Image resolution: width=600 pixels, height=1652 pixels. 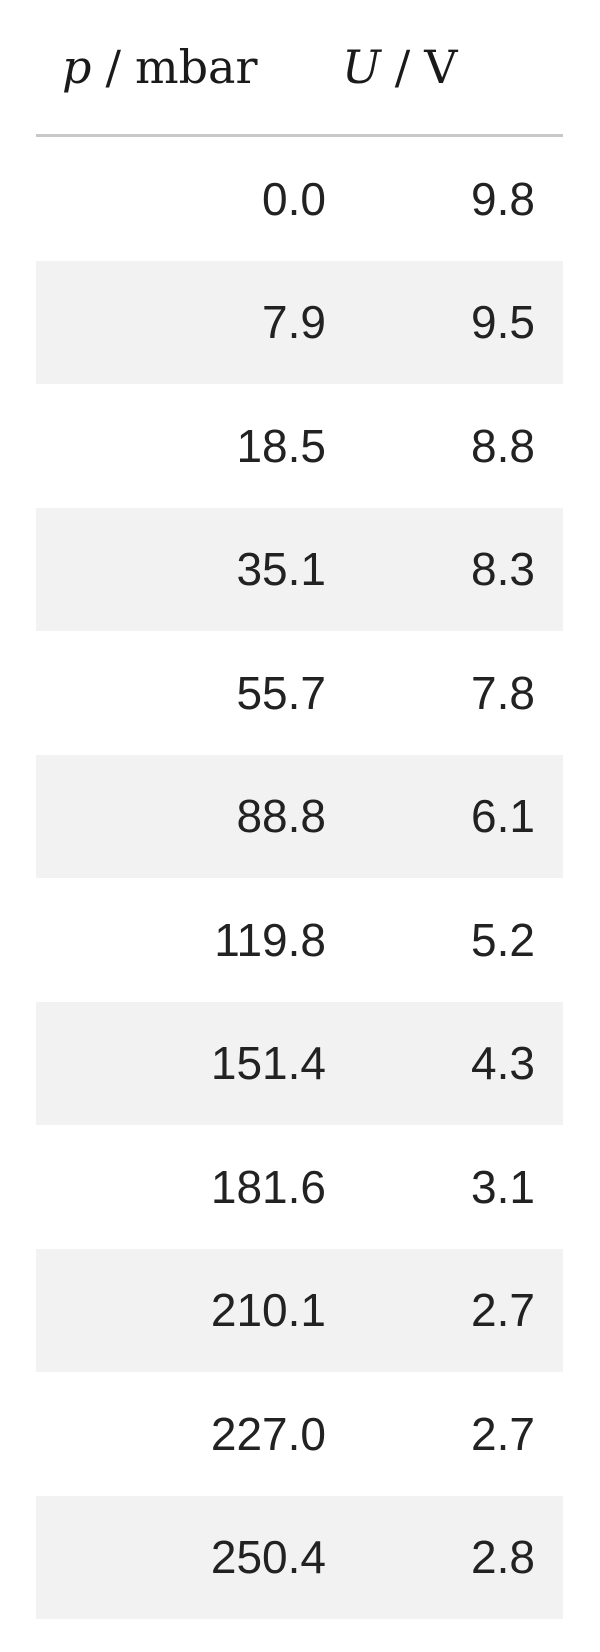 What do you see at coordinates (281, 445) in the screenshot?
I see `pressure-cell: 18.5` at bounding box center [281, 445].